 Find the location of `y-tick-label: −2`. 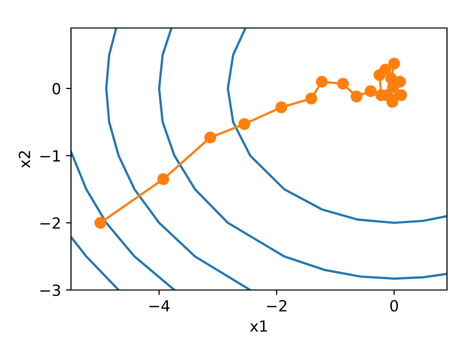

y-tick-label: −2 is located at coordinates (50, 223).